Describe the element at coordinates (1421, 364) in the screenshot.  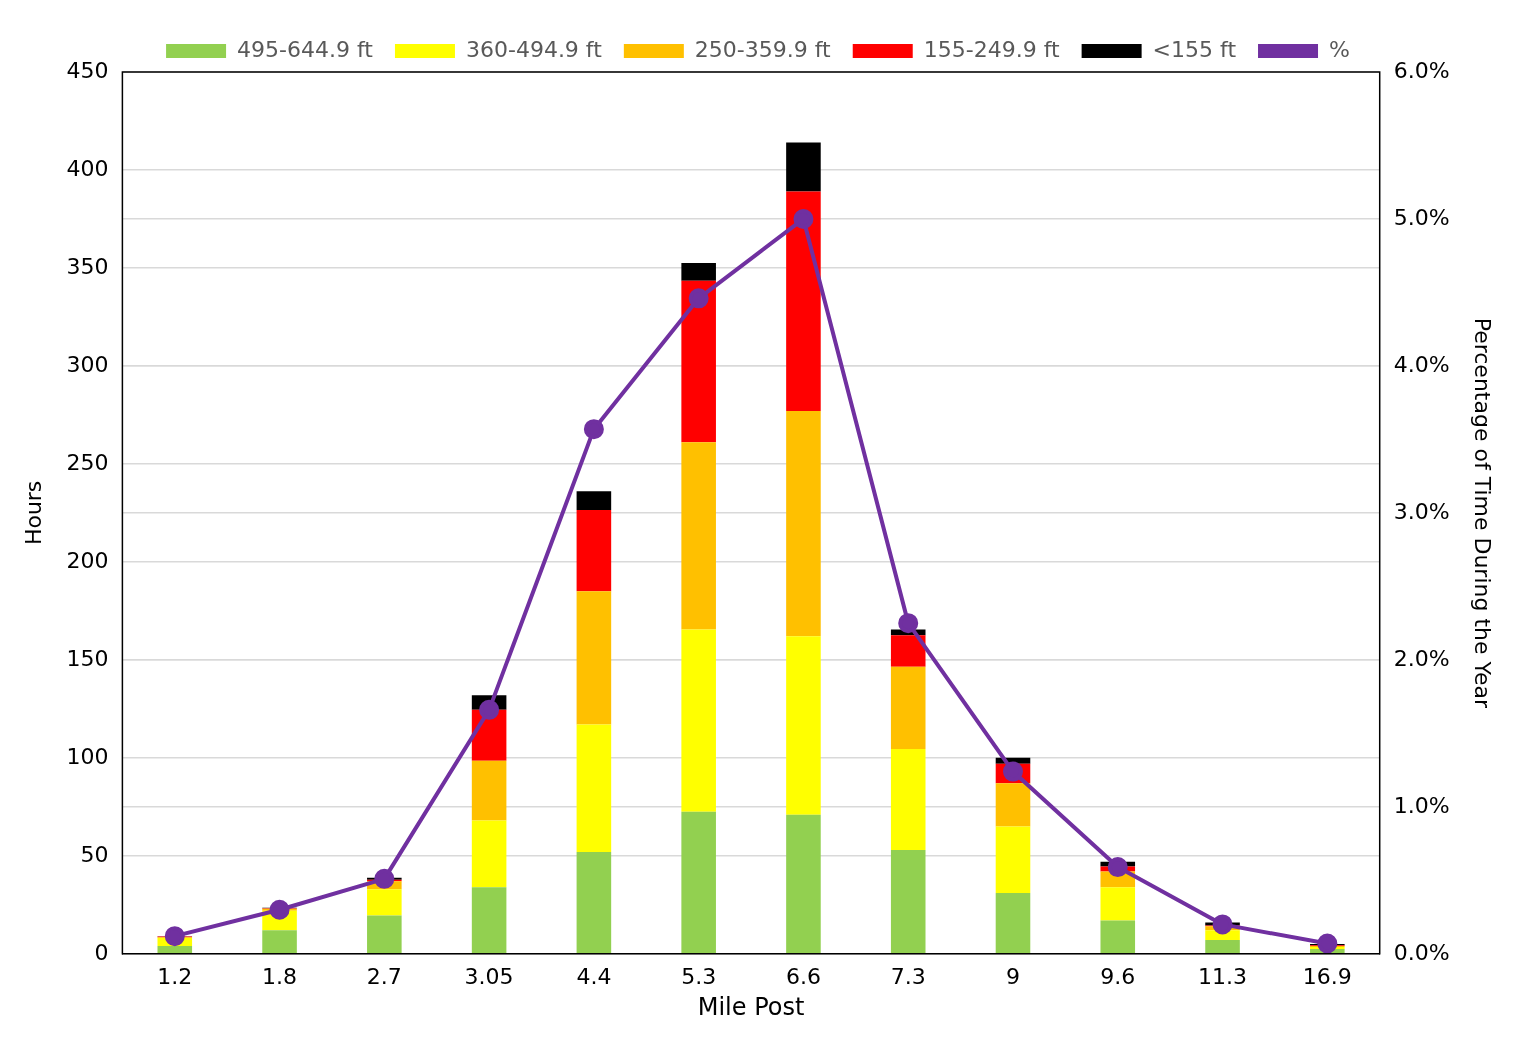
I see `y2-tick-label: 4.0%` at that location.